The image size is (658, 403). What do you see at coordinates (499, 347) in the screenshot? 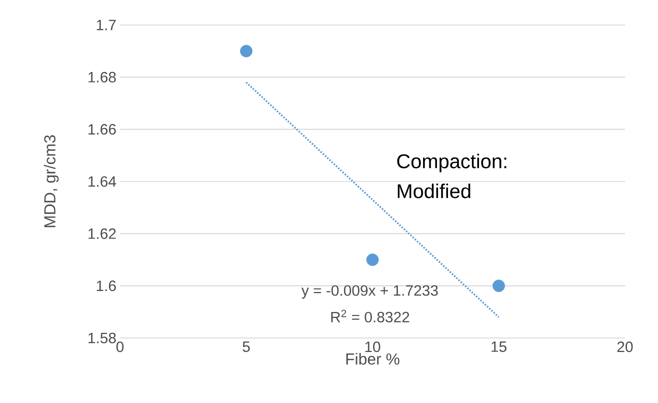
I see `x-tick-label: 15` at bounding box center [499, 347].